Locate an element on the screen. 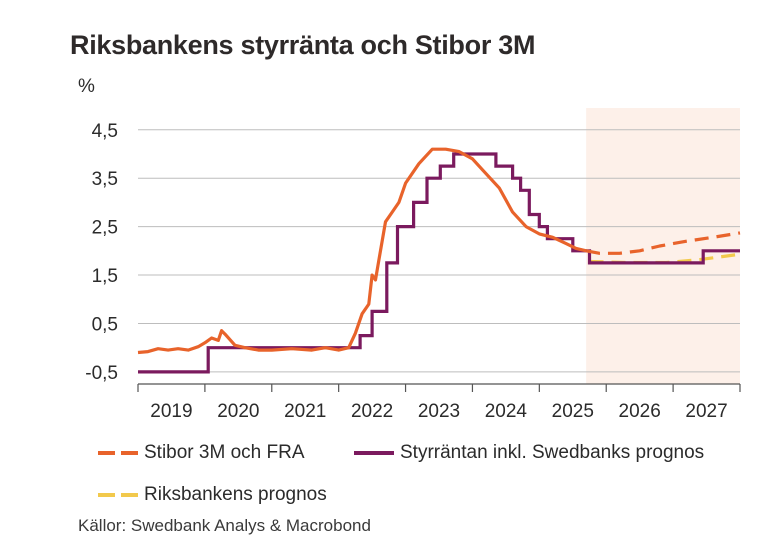  legend-item-policy: Styrräntan inkl. Swedbanks prognos is located at coordinates (529, 453).